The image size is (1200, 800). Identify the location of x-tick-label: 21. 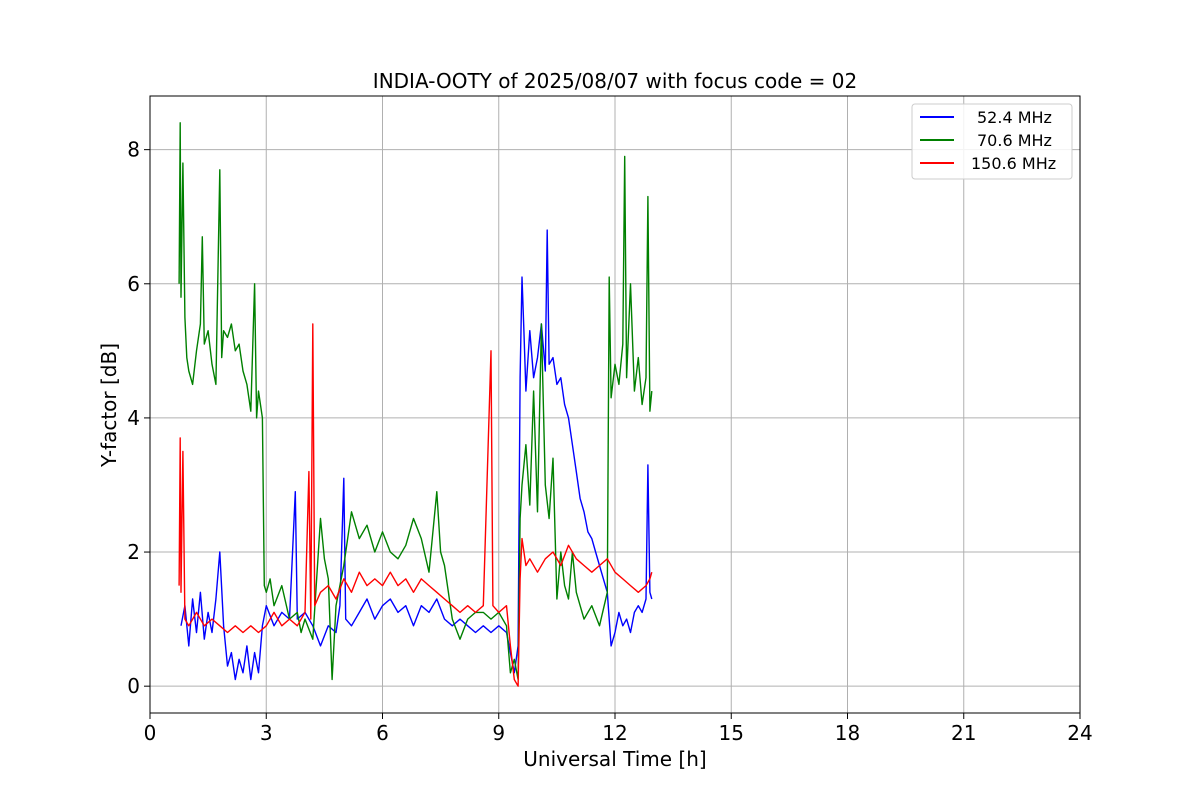
(963, 733).